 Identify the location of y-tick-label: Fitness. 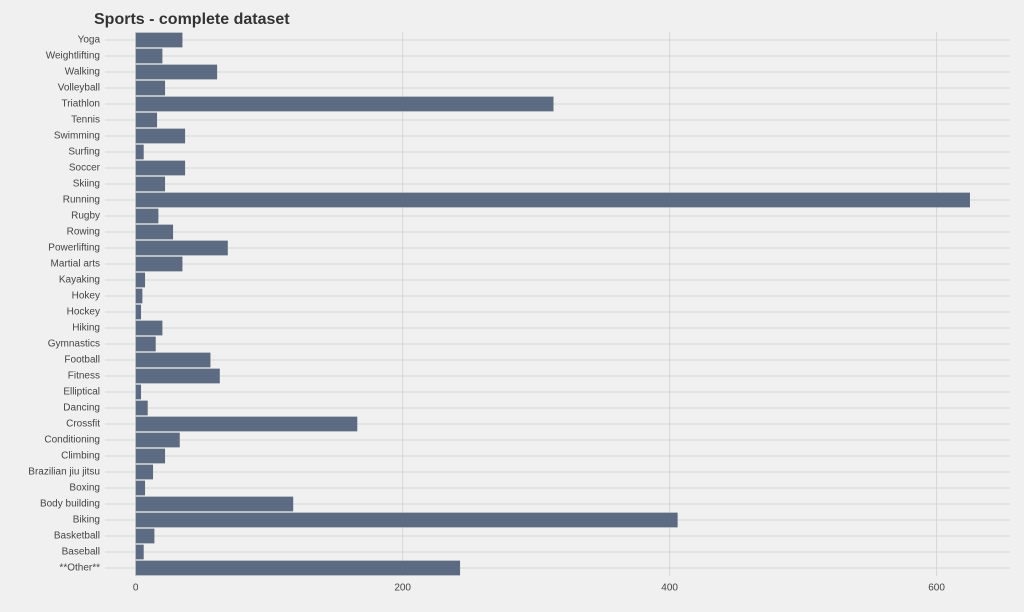
(84, 376).